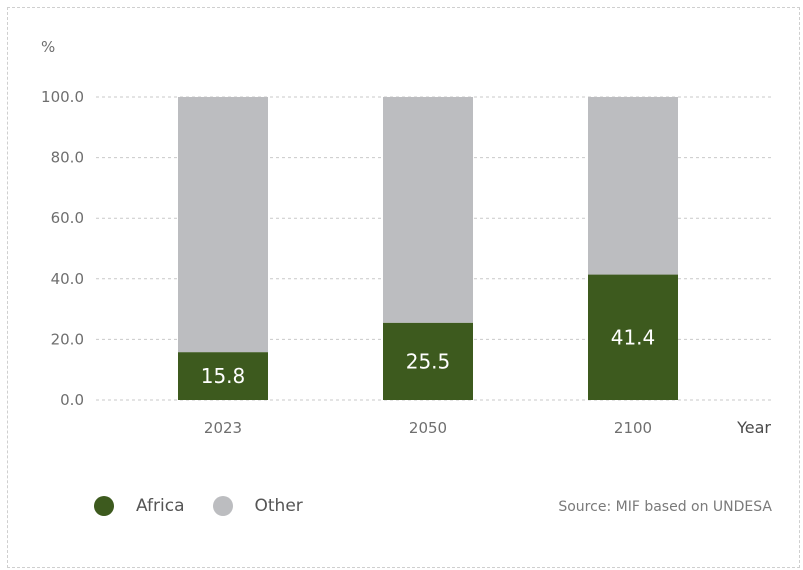 The width and height of the screenshot is (803, 570). Describe the element at coordinates (48, 47) in the screenshot. I see `y-unit-label: %` at that location.